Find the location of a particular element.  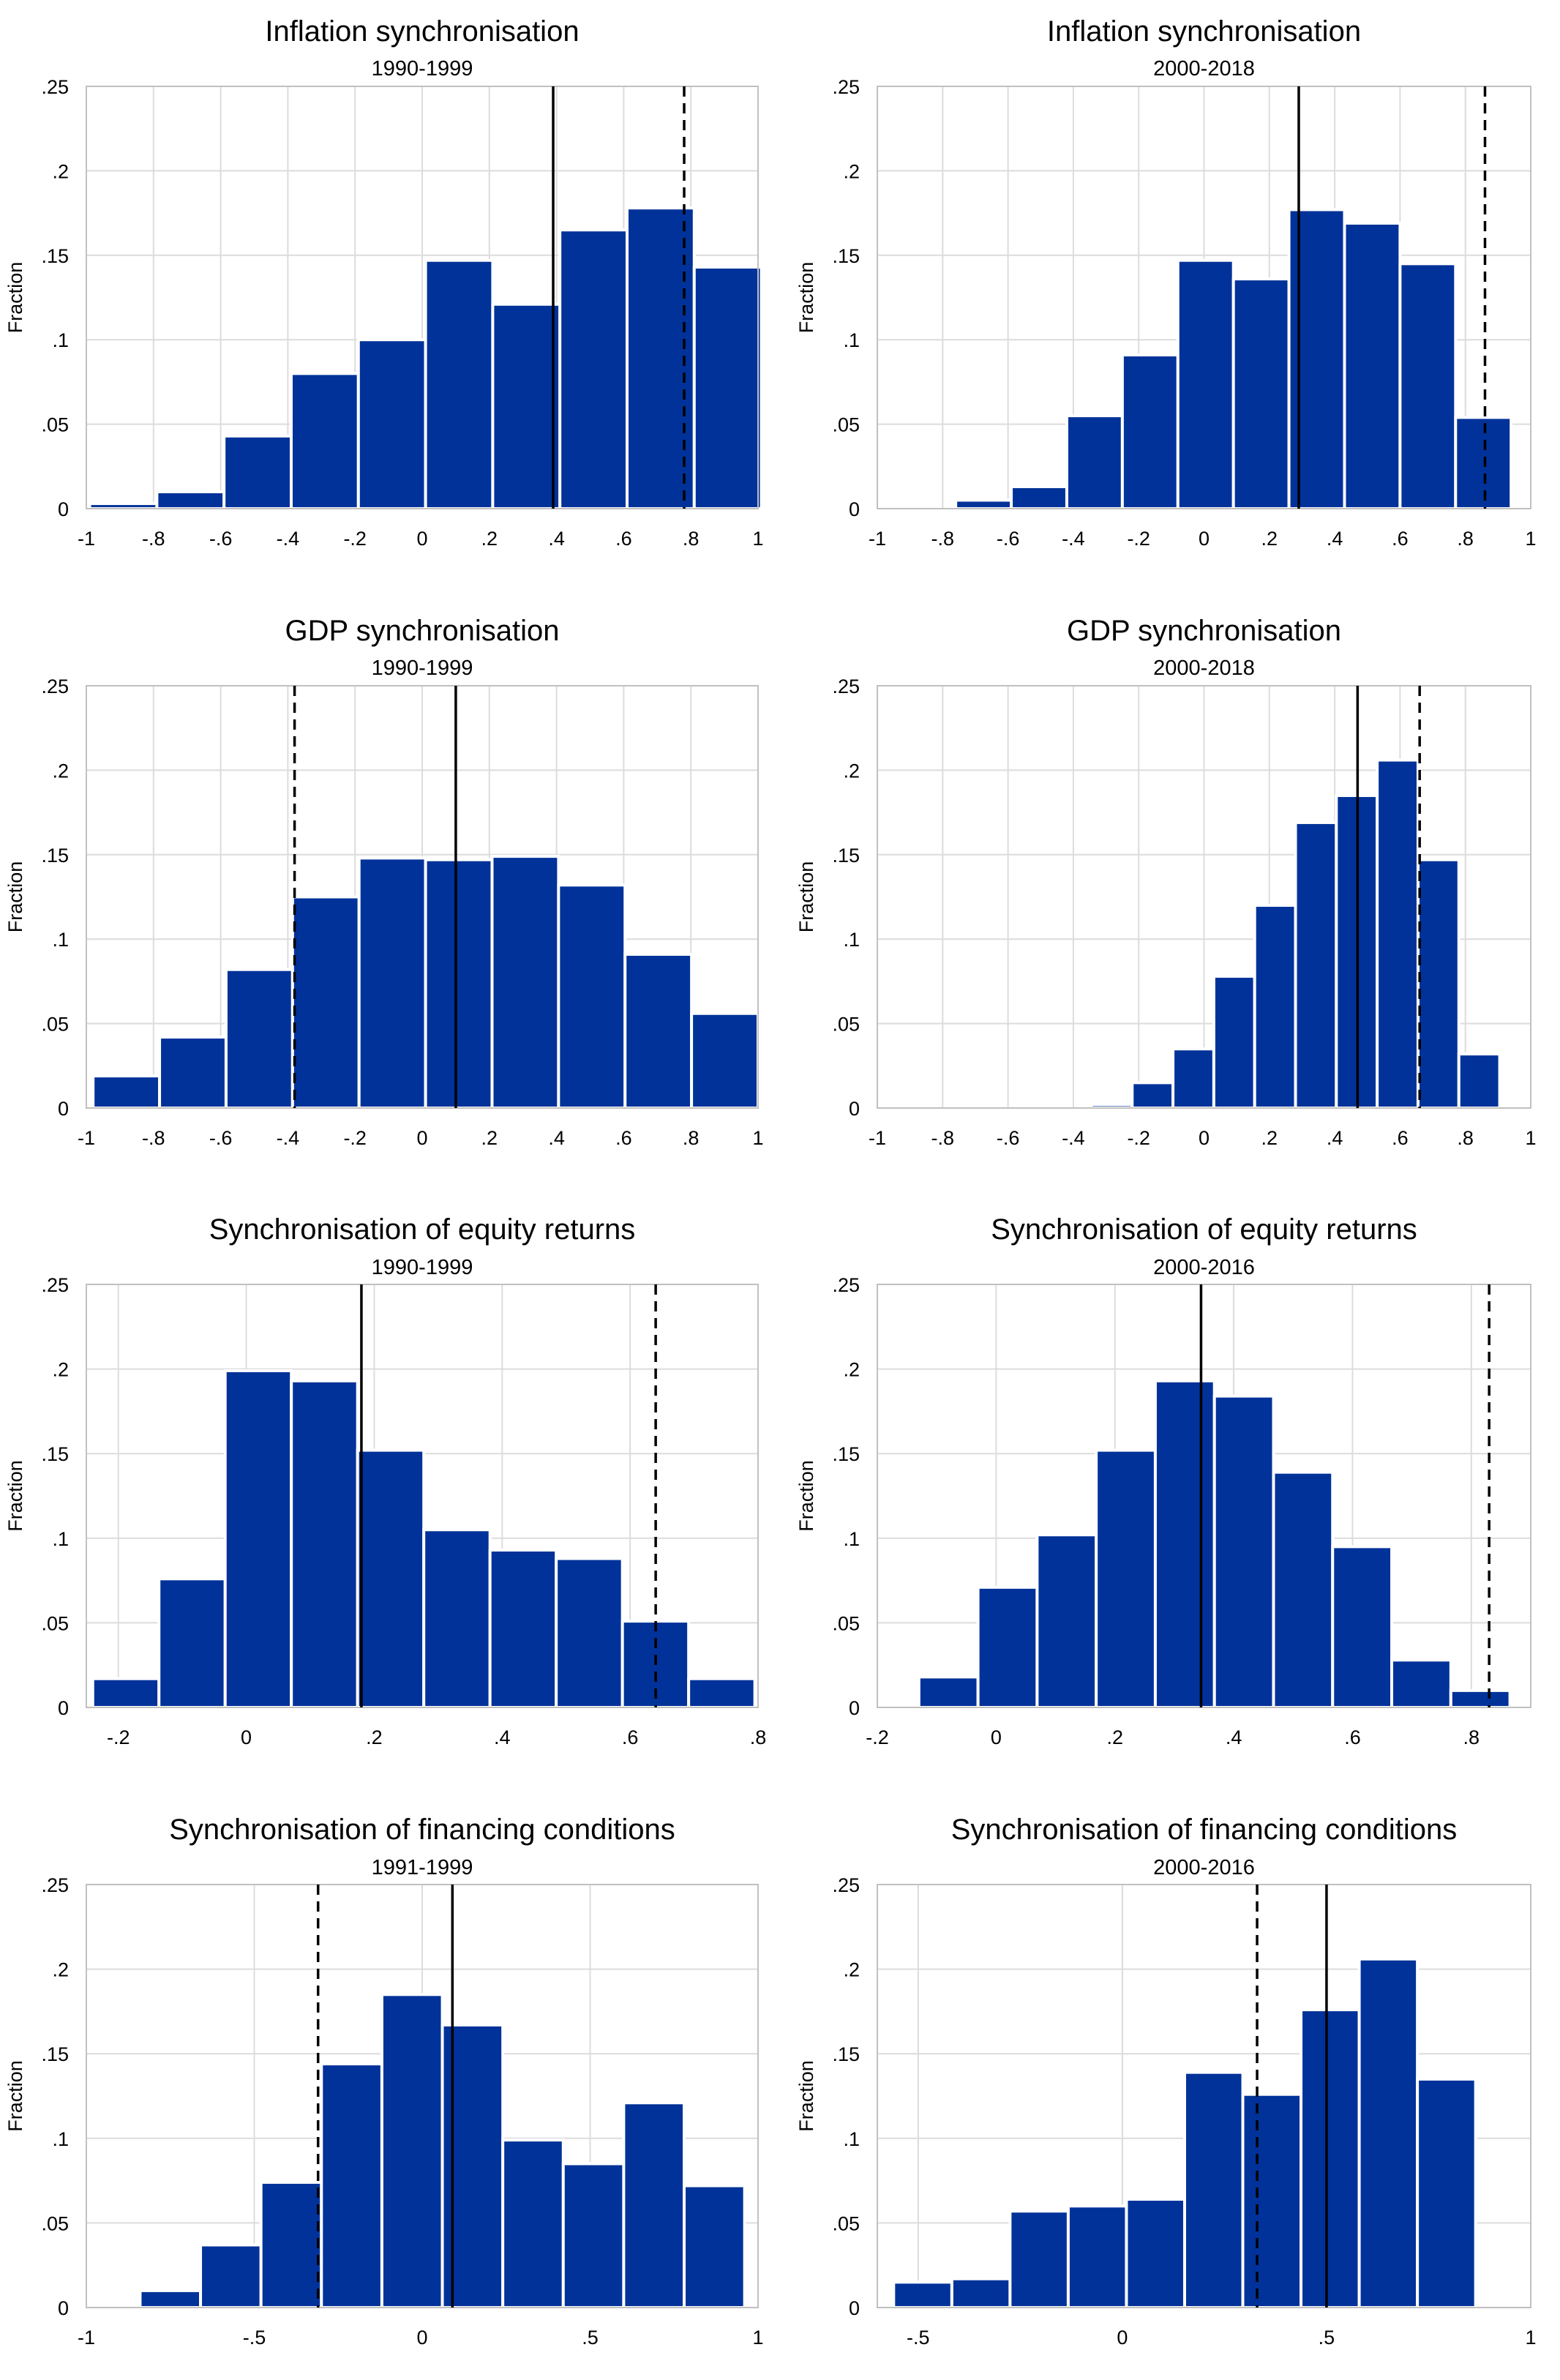

panel-subtitle: 1990-1999 is located at coordinates (422, 1267).